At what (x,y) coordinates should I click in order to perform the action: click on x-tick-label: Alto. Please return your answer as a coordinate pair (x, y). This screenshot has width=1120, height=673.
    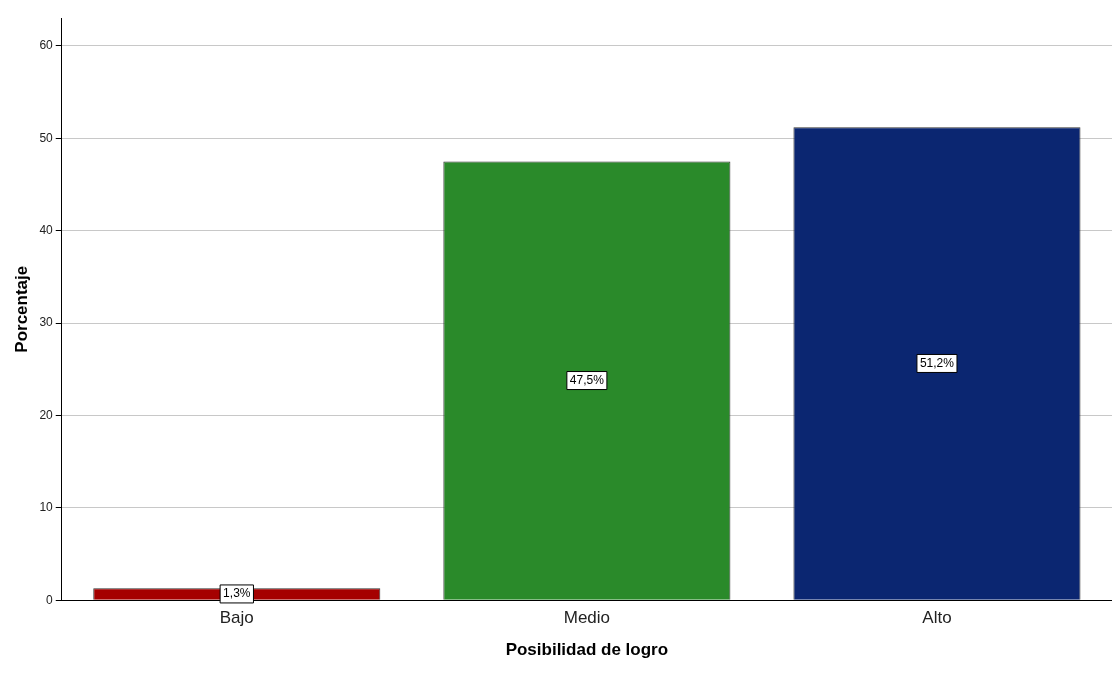
    Looking at the image, I should click on (937, 618).